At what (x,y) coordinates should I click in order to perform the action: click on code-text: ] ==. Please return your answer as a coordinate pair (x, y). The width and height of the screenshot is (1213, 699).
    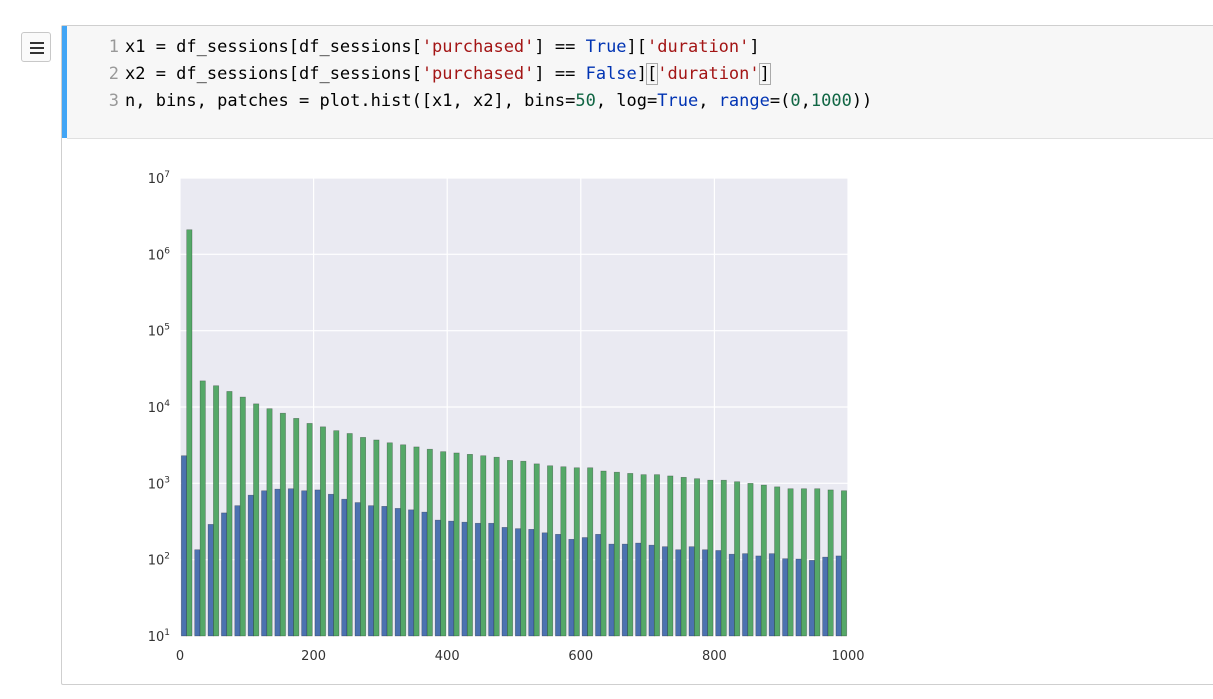
    Looking at the image, I should click on (560, 74).